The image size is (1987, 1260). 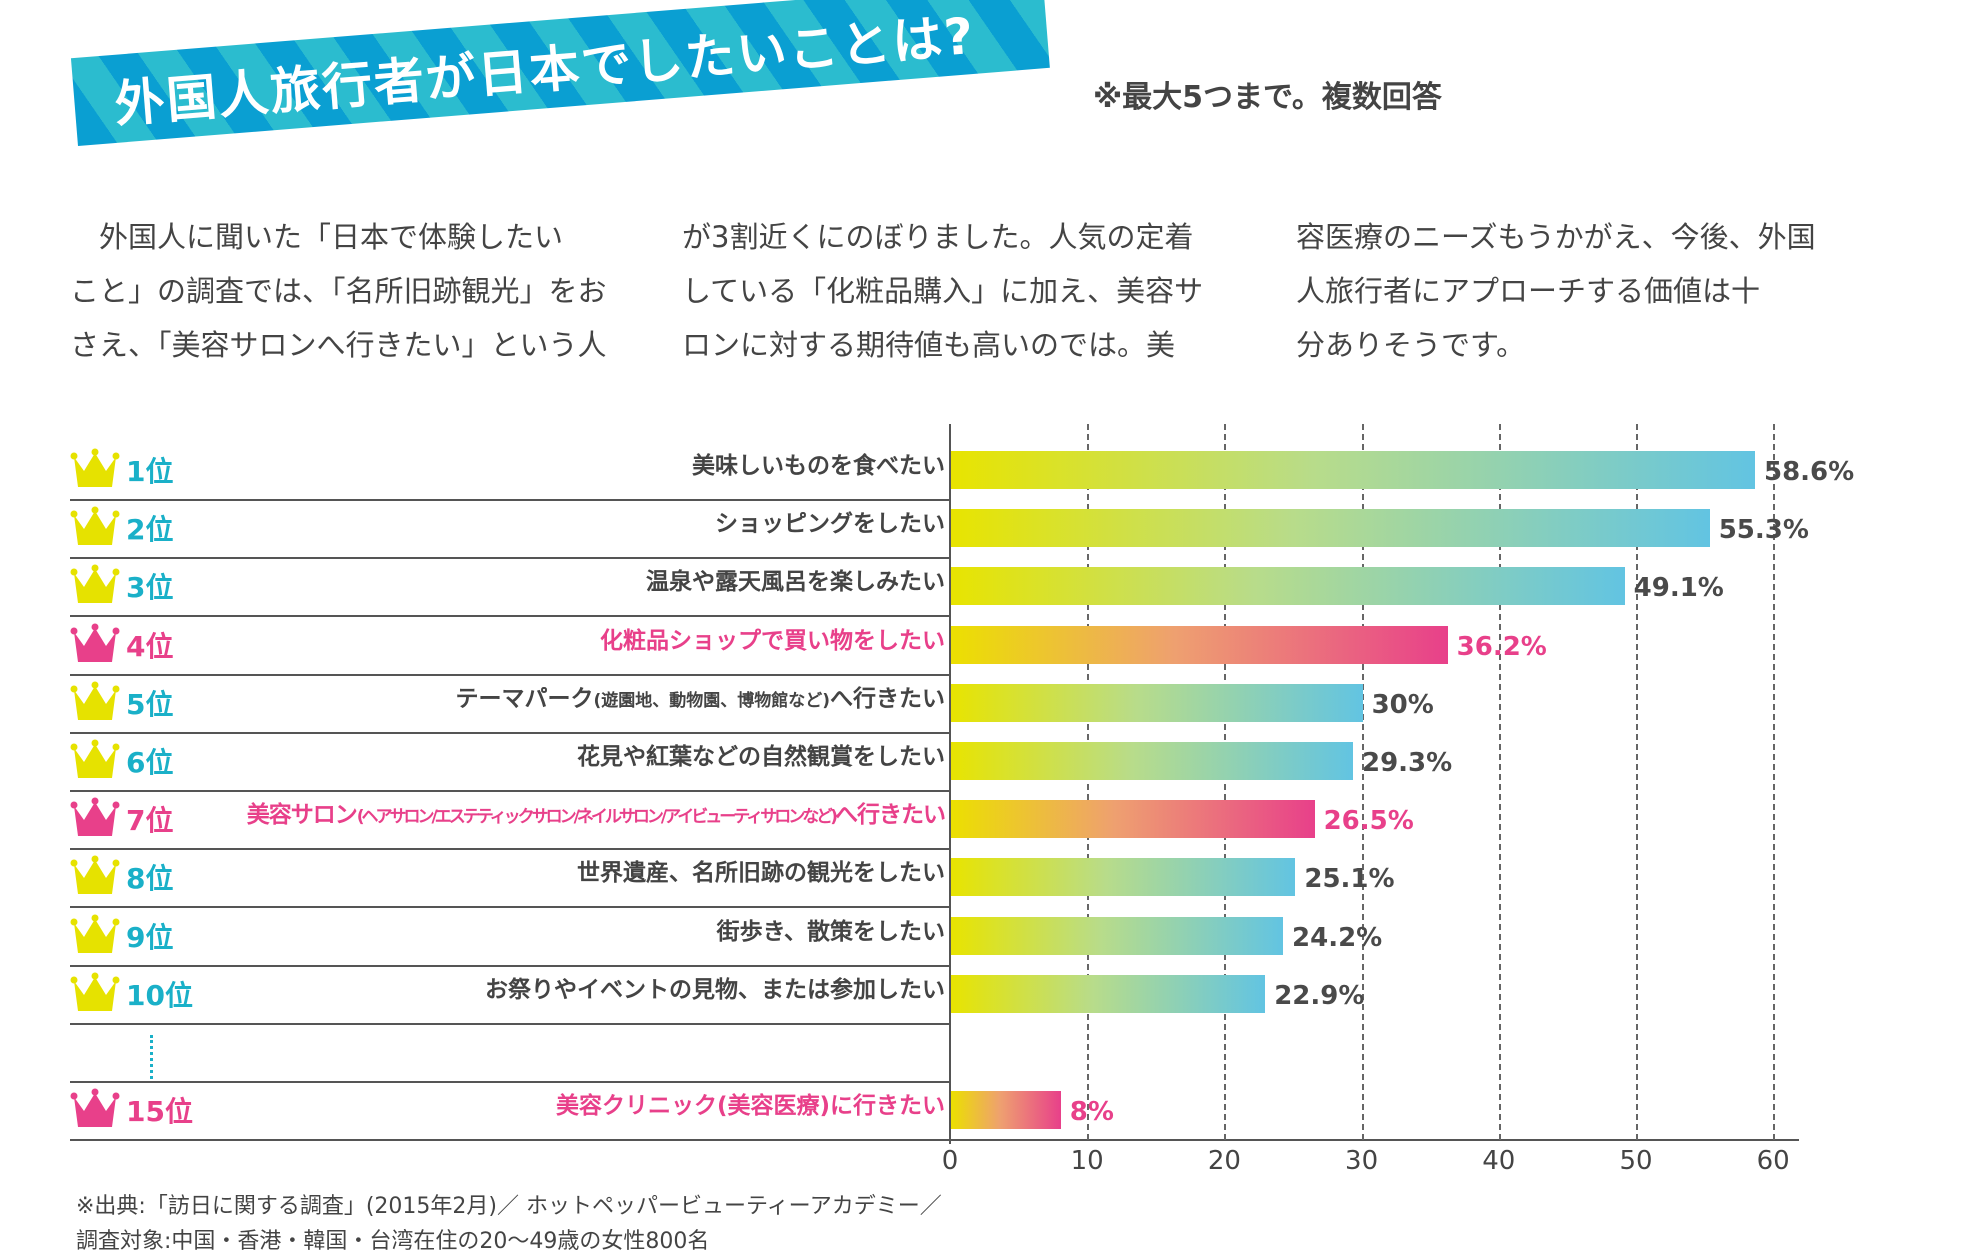 I want to click on rank-badge: 9位, so click(x=121, y=936).